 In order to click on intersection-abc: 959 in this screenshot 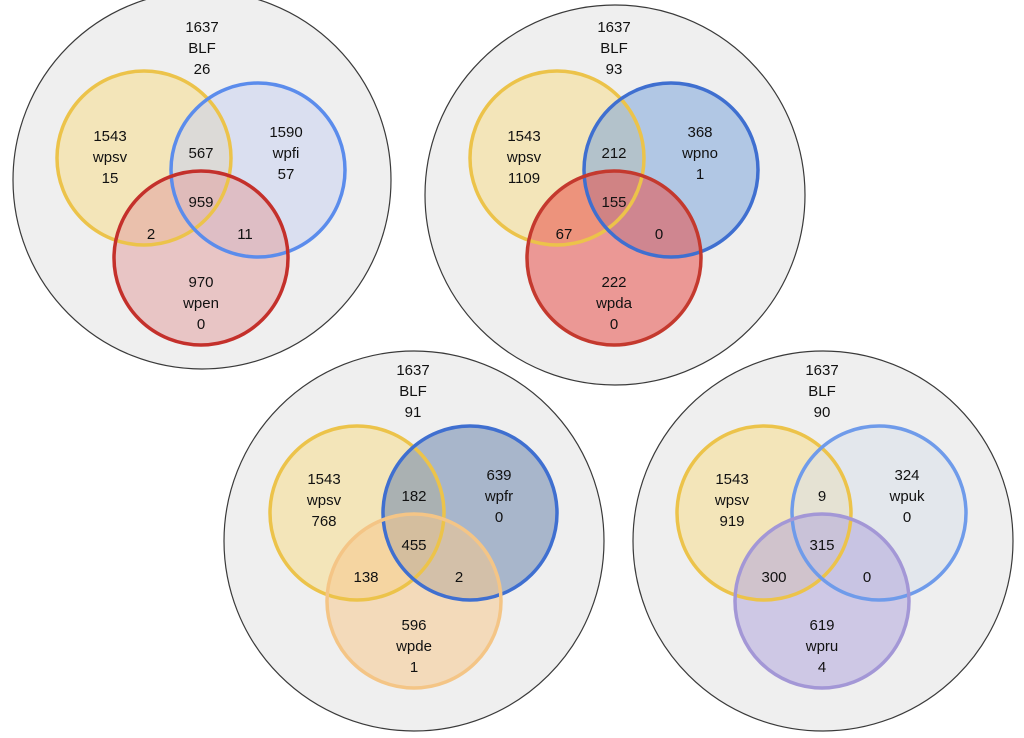, I will do `click(200, 202)`.